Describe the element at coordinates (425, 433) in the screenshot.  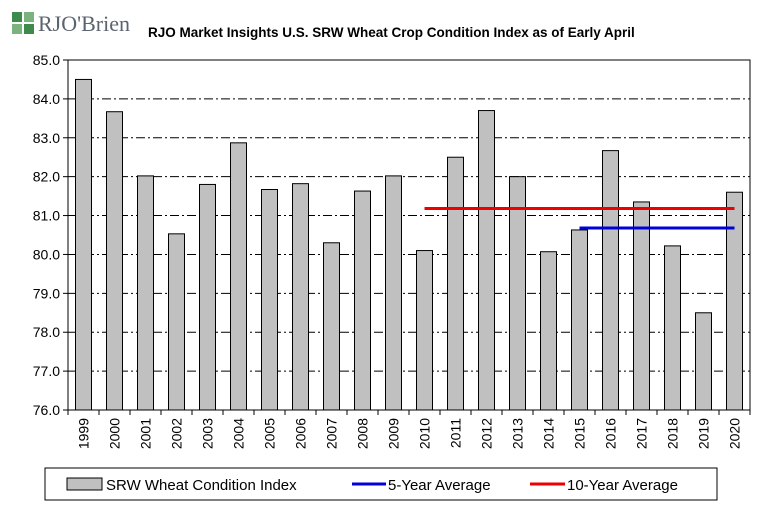
I see `x-tick-label: 2010` at that location.